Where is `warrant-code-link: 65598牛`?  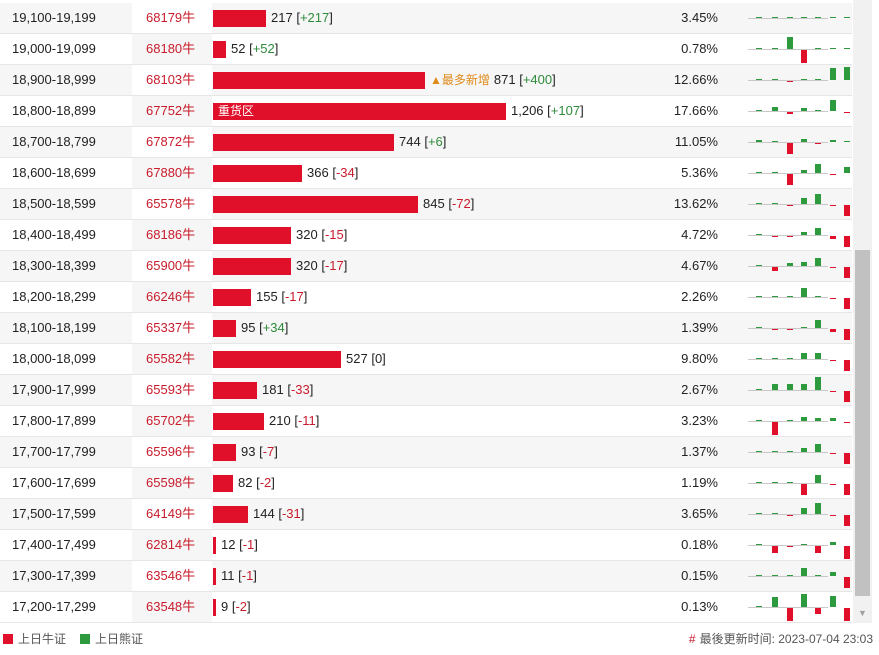
warrant-code-link: 65598牛 is located at coordinates (171, 482).